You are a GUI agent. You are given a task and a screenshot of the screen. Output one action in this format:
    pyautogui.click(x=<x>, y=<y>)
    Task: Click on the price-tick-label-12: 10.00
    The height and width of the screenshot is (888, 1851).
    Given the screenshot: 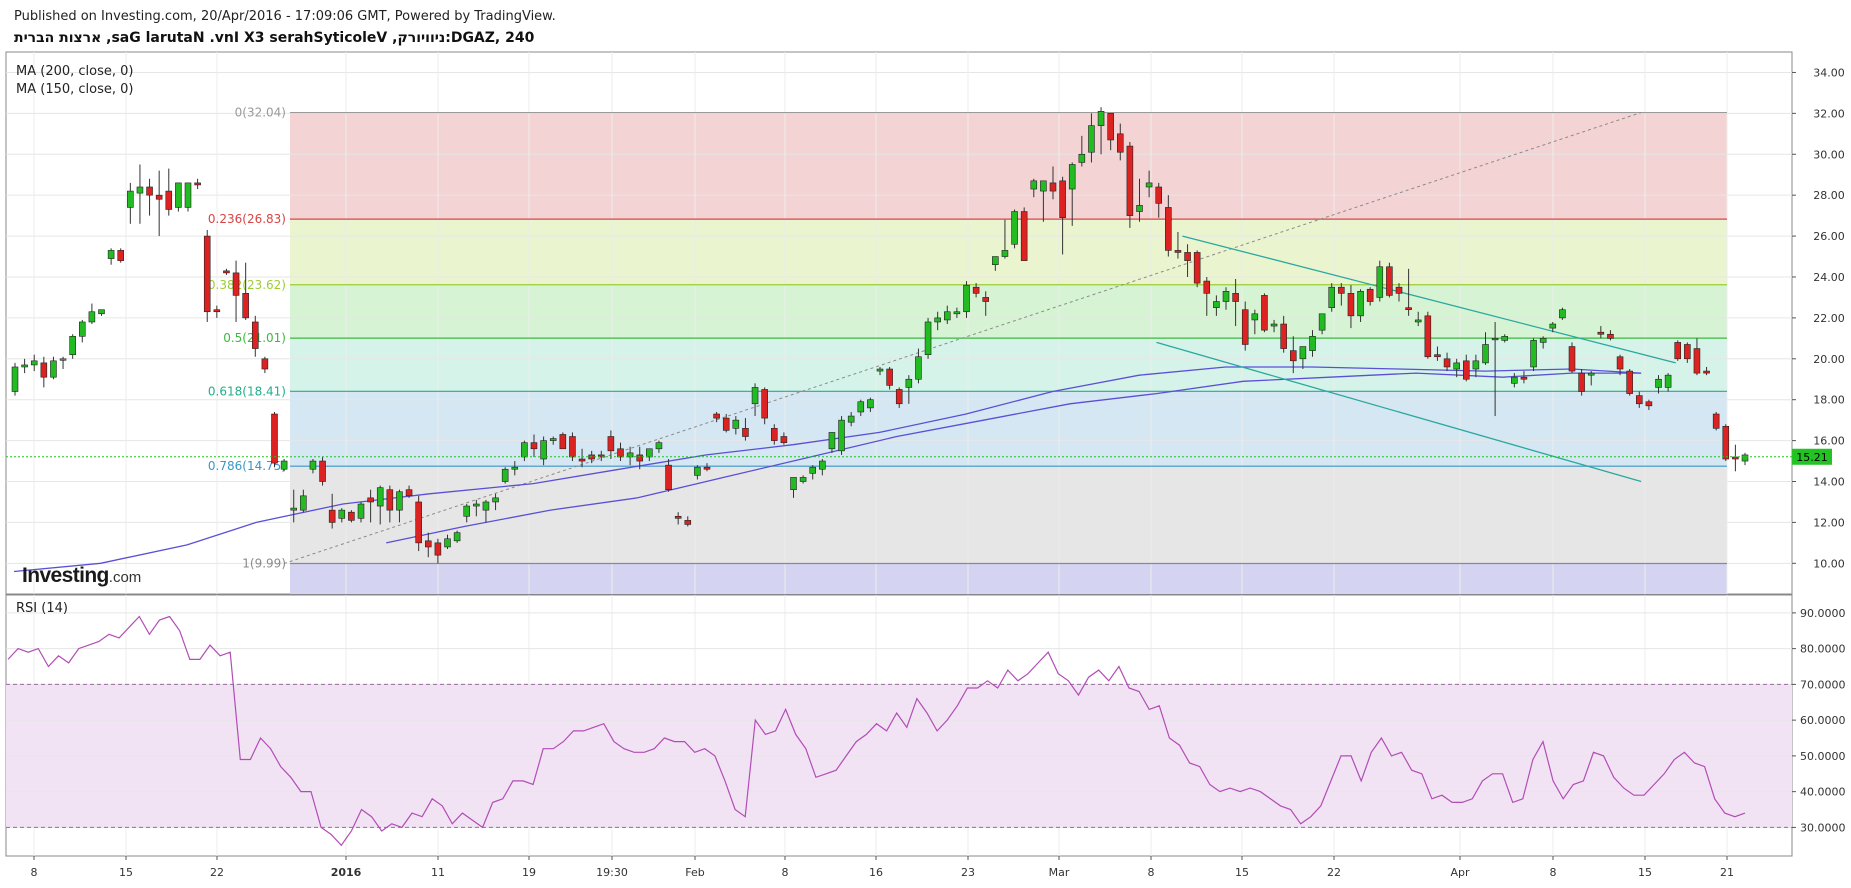 What is the action you would take?
    pyautogui.click(x=1829, y=563)
    